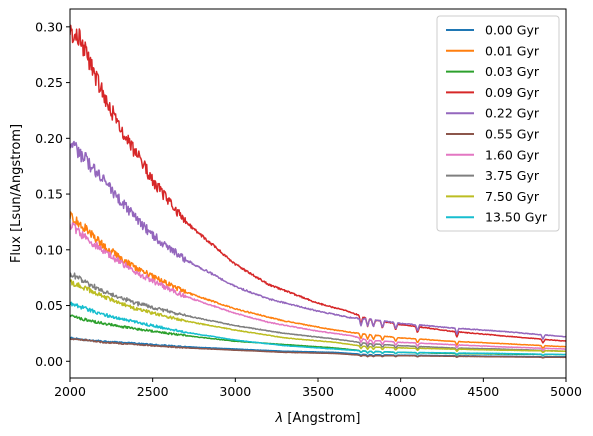 The height and width of the screenshot is (436, 593). I want to click on x-axis-label: λ [Angstrom], so click(318, 418).